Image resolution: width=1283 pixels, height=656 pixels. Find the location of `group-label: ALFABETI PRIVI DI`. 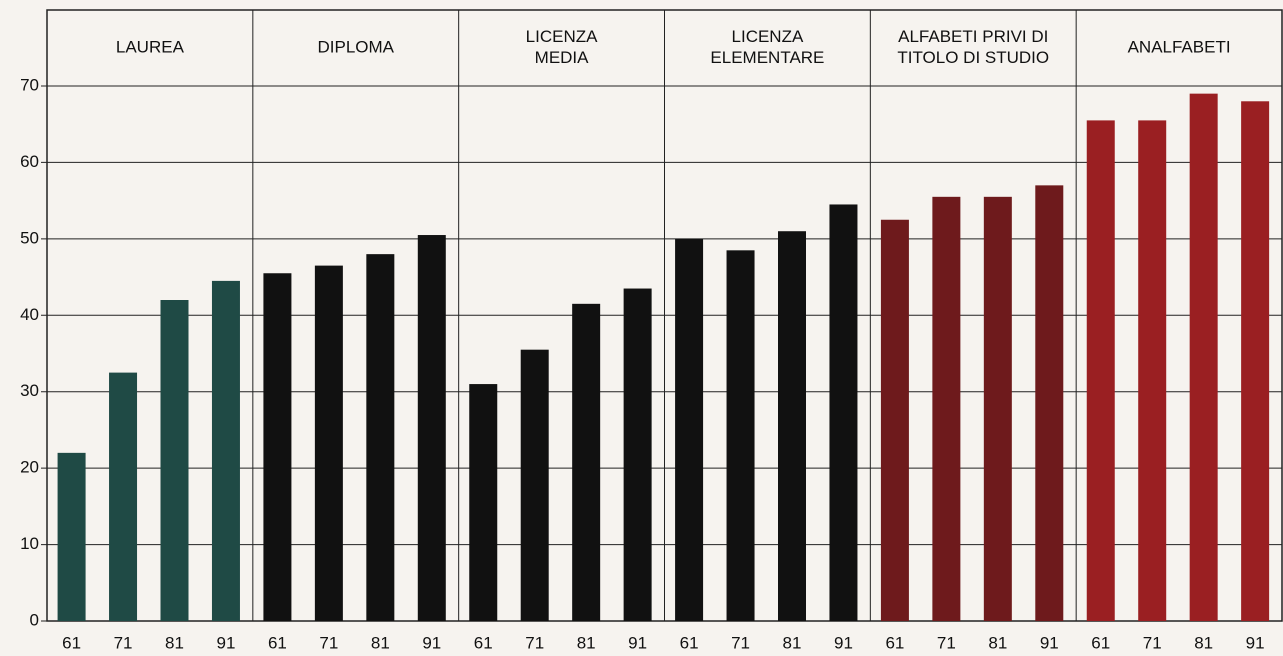

group-label: ALFABETI PRIVI DI is located at coordinates (973, 36).